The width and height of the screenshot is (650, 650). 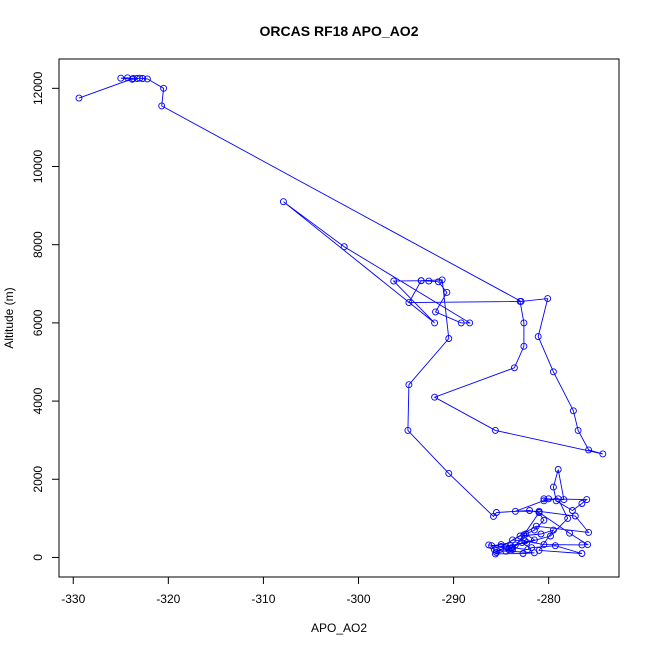 I want to click on y-tick-label: 2000, so click(x=38, y=479).